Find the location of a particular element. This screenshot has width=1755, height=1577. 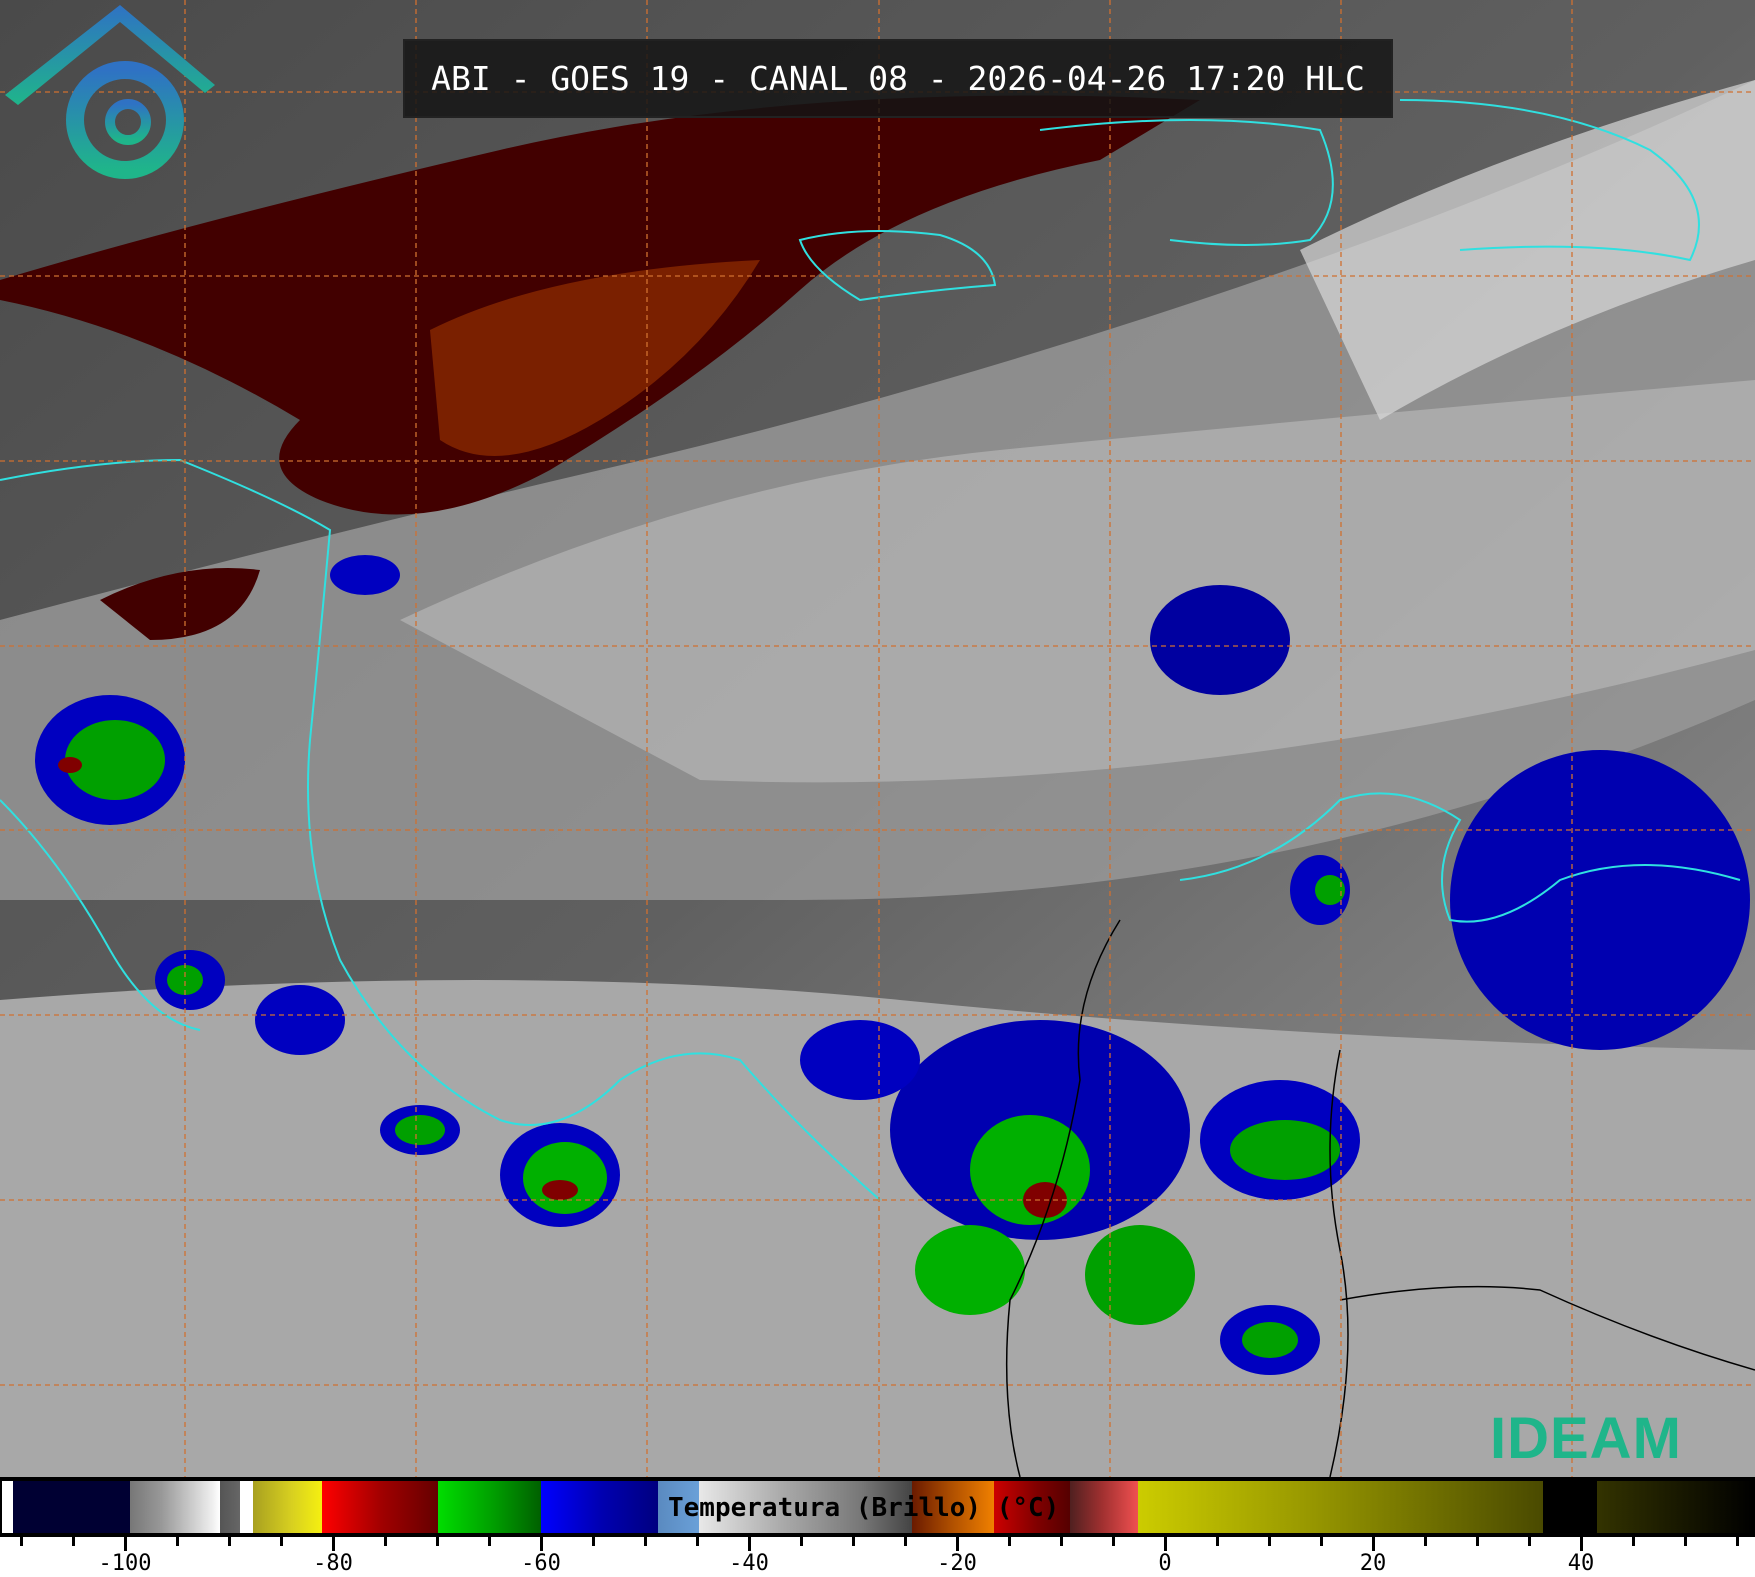

tick-label: -60 is located at coordinates (541, 1563).